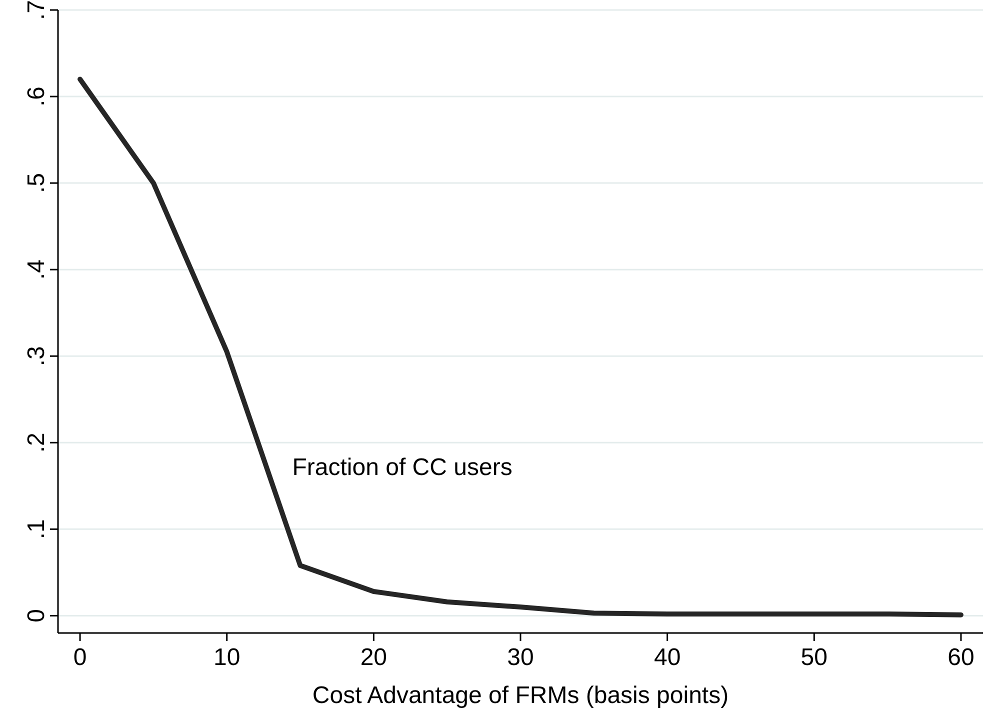 The image size is (997, 713). What do you see at coordinates (36, 96) in the screenshot?
I see `y-tick-label: .6` at bounding box center [36, 96].